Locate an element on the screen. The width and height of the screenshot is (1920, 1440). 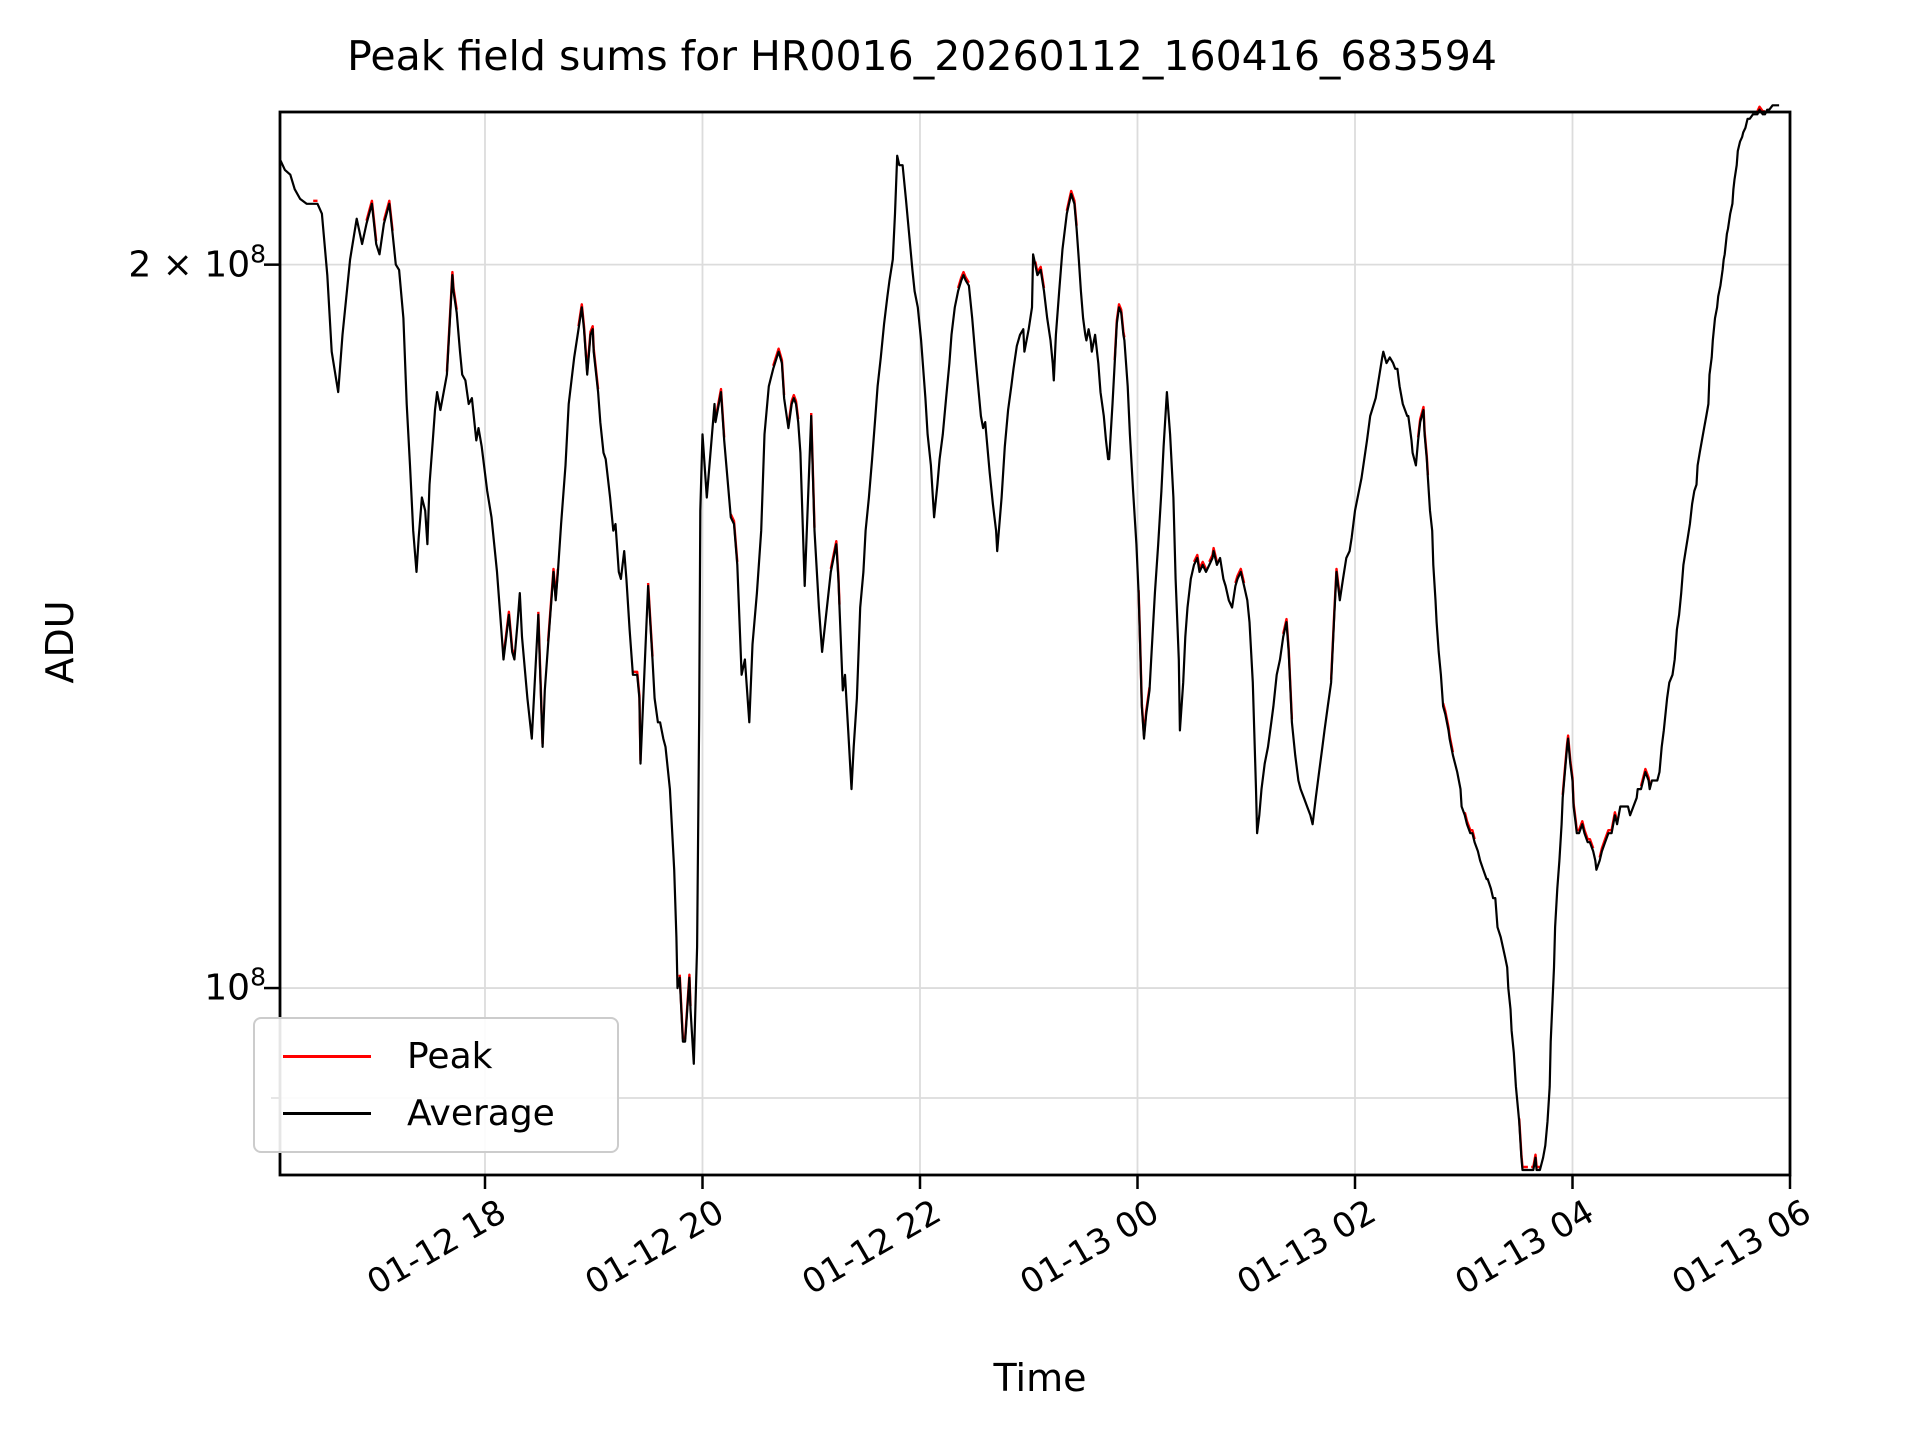
peak-line-swatch is located at coordinates (327, 1056).